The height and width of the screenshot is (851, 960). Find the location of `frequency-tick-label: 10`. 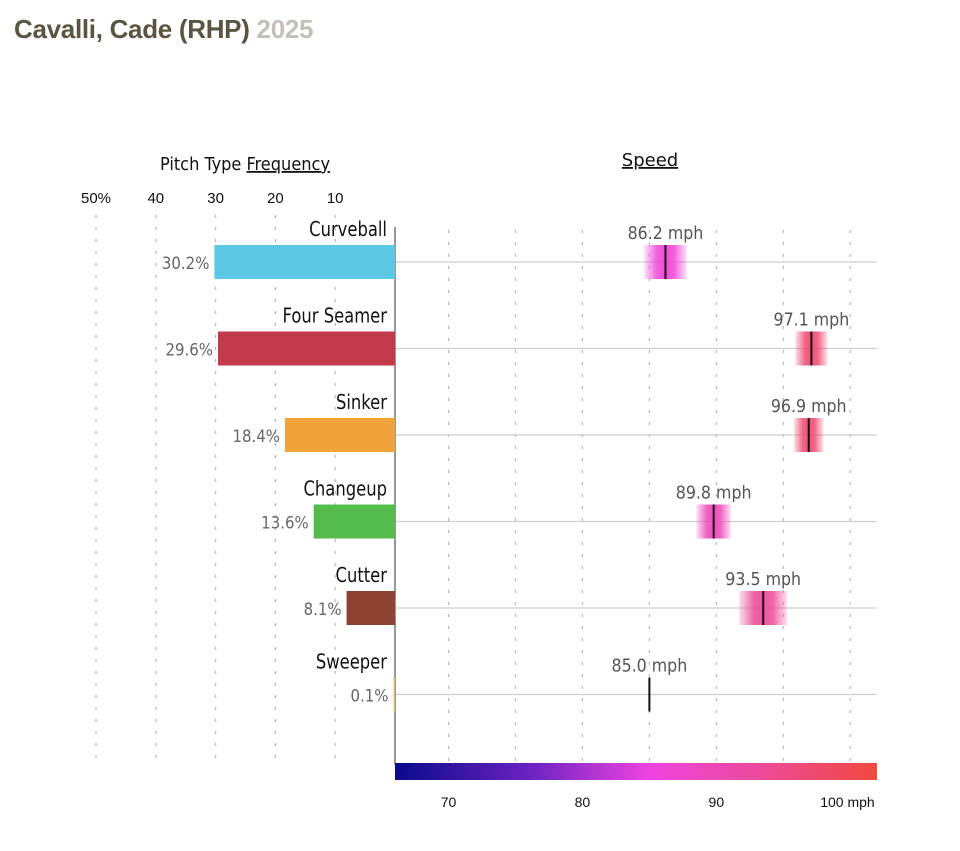

frequency-tick-label: 10 is located at coordinates (335, 198).